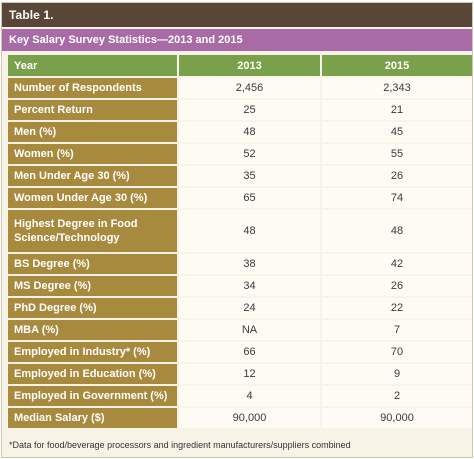 The width and height of the screenshot is (474, 459). What do you see at coordinates (237, 15) in the screenshot?
I see `table-number: Table 1.` at bounding box center [237, 15].